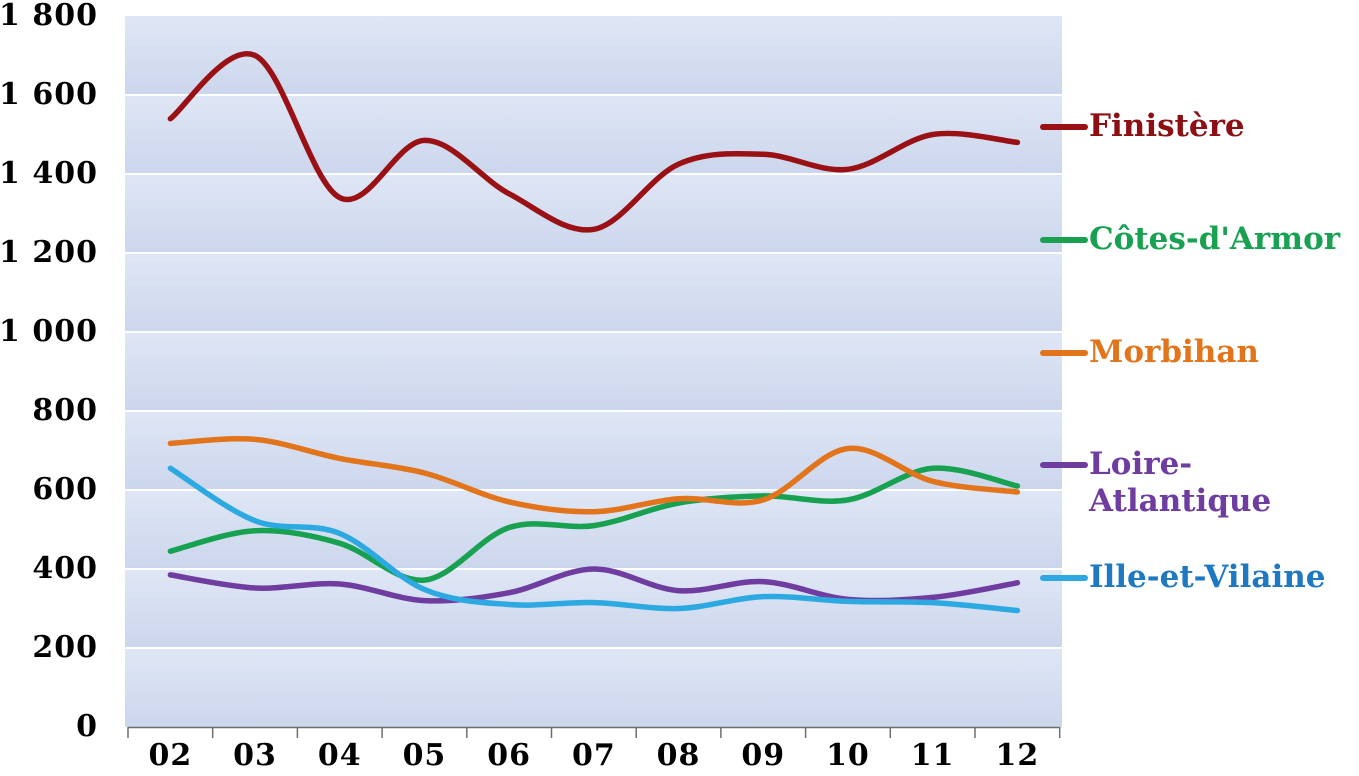 This screenshot has height=776, width=1359. Describe the element at coordinates (1167, 126) in the screenshot. I see `legend-label: Finistère` at that location.